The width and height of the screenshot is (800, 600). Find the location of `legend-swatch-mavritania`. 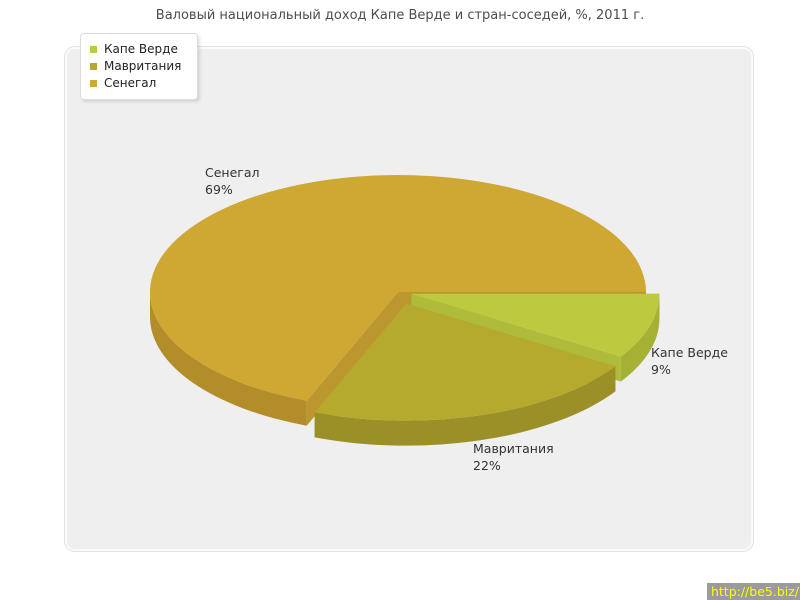

legend-swatch-mavritania is located at coordinates (93, 66).